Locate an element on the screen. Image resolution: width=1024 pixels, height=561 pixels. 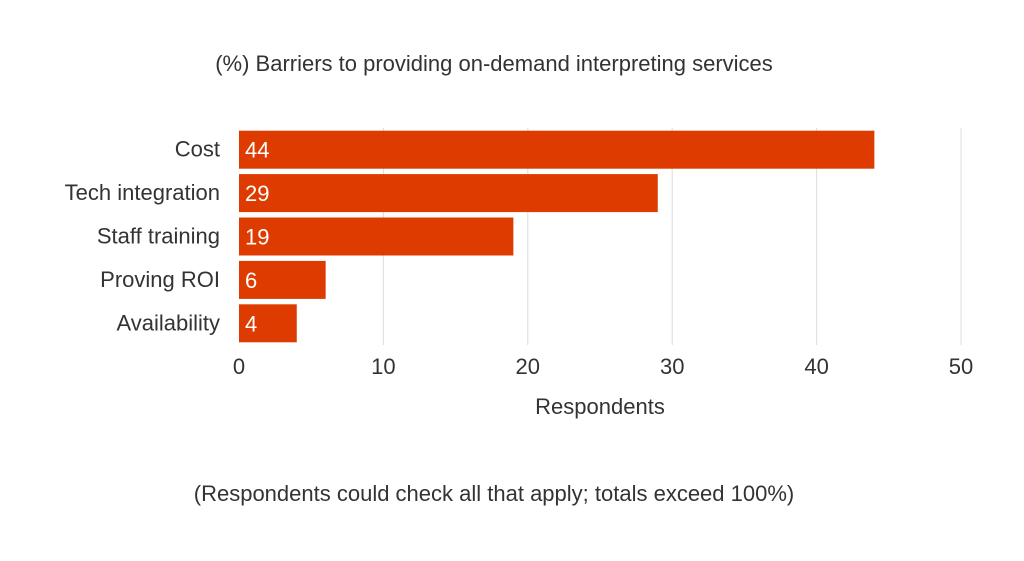
x-tick-label: 50 is located at coordinates (961, 366).